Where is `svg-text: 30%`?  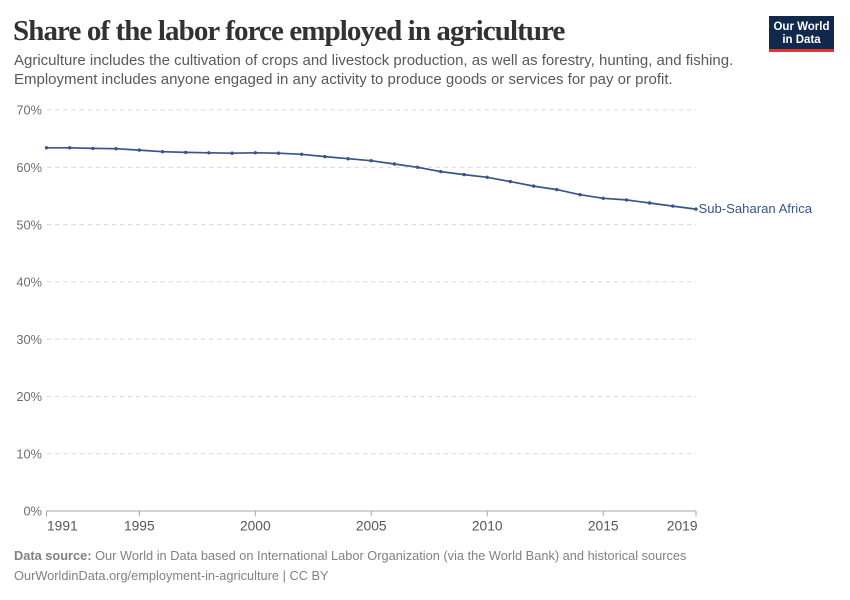
svg-text: 30% is located at coordinates (29, 339).